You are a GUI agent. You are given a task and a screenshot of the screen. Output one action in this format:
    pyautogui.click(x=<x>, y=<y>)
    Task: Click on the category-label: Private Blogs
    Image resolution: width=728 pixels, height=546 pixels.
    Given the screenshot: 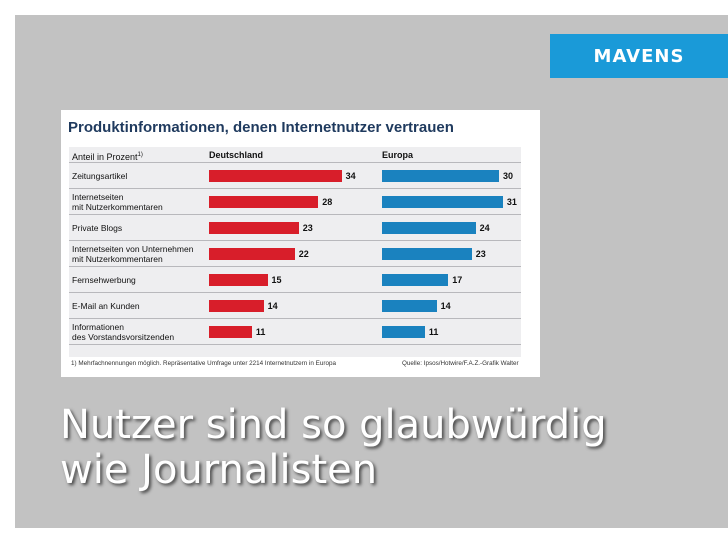 What is the action you would take?
    pyautogui.click(x=97, y=228)
    